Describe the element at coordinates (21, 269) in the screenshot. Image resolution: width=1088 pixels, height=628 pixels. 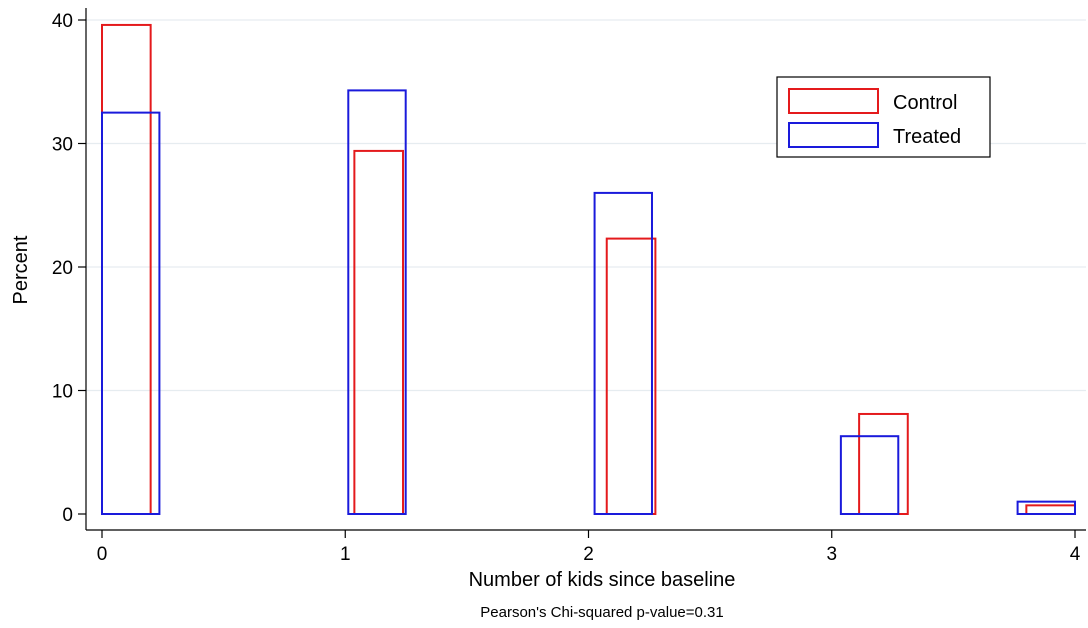
I see `y-axis-title: Percent` at that location.